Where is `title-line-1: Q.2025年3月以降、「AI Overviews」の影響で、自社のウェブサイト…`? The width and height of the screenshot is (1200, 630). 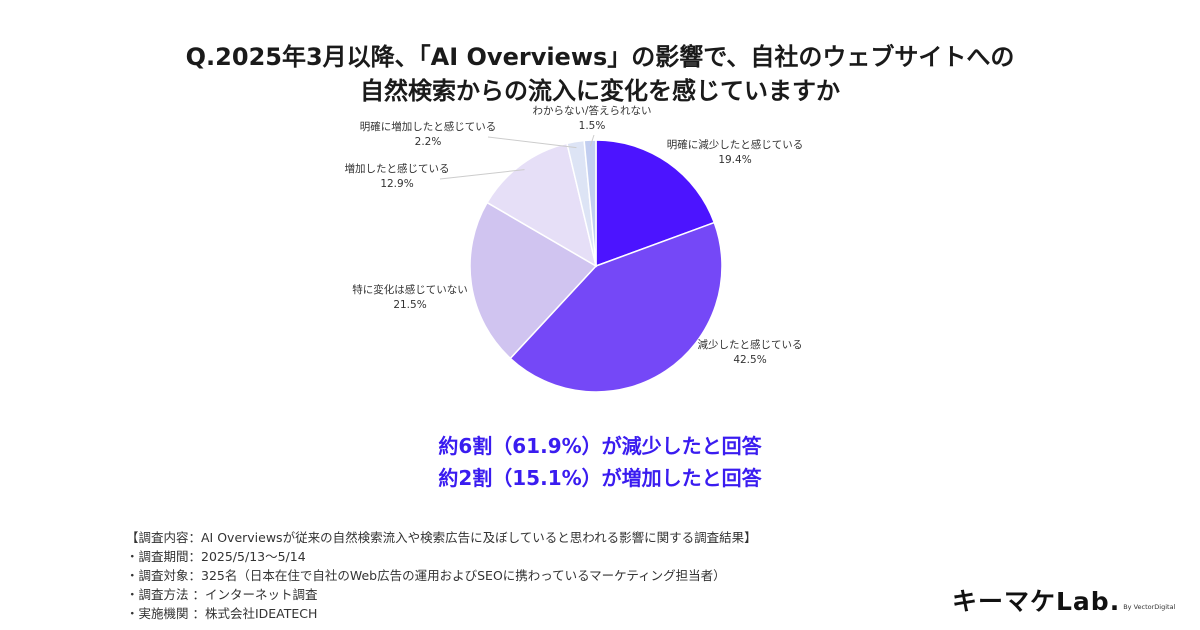
title-line-1: Q.2025年3月以降、「AI Overviews」の影響で、自社のウェブサイト… is located at coordinates (600, 57).